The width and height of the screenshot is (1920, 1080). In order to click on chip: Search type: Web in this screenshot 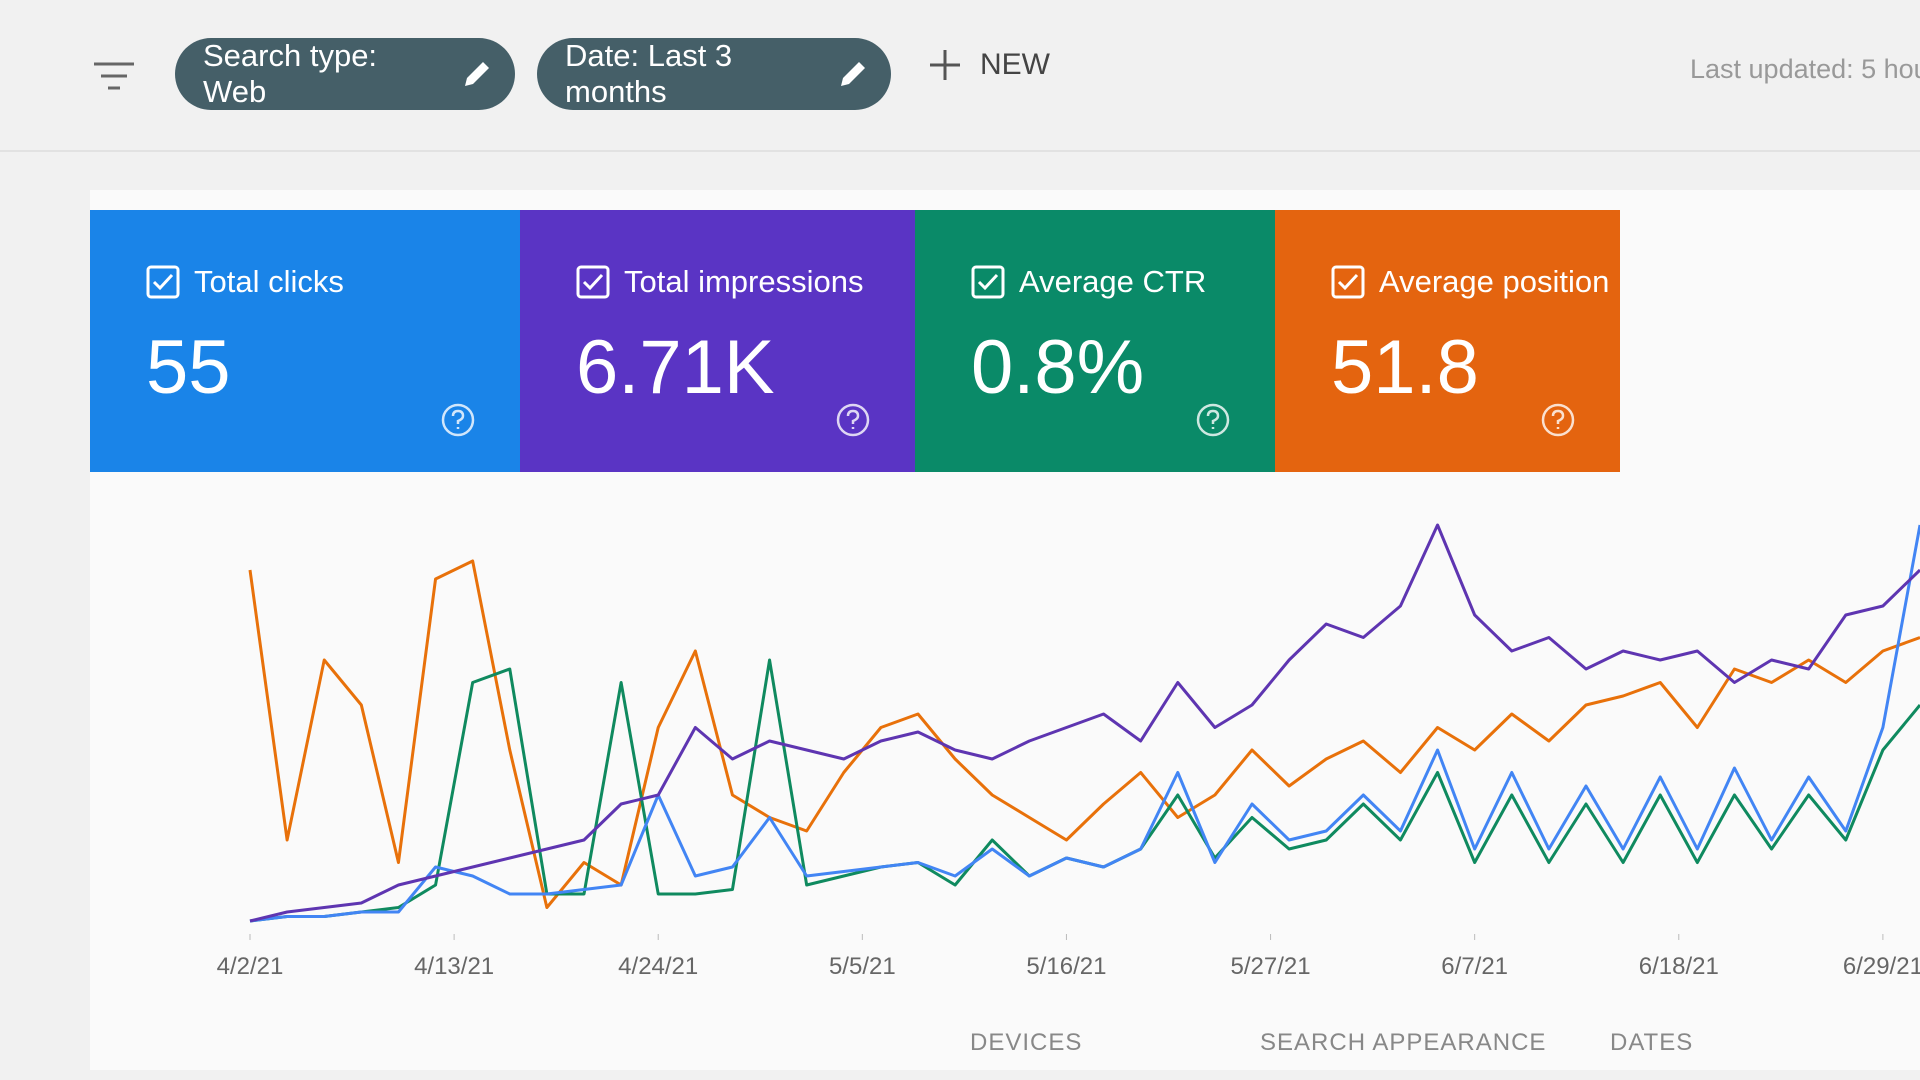, I will do `click(345, 74)`.